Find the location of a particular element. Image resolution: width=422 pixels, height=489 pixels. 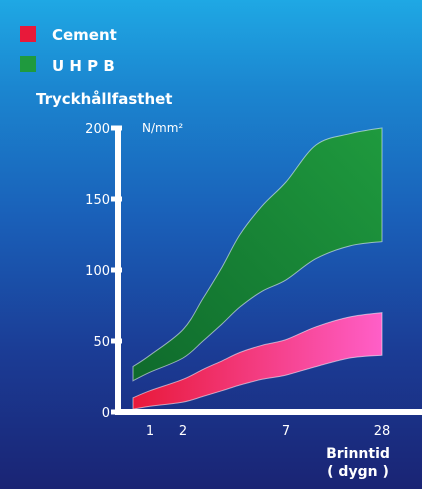

x-tick-label: 2 is located at coordinates (183, 431).